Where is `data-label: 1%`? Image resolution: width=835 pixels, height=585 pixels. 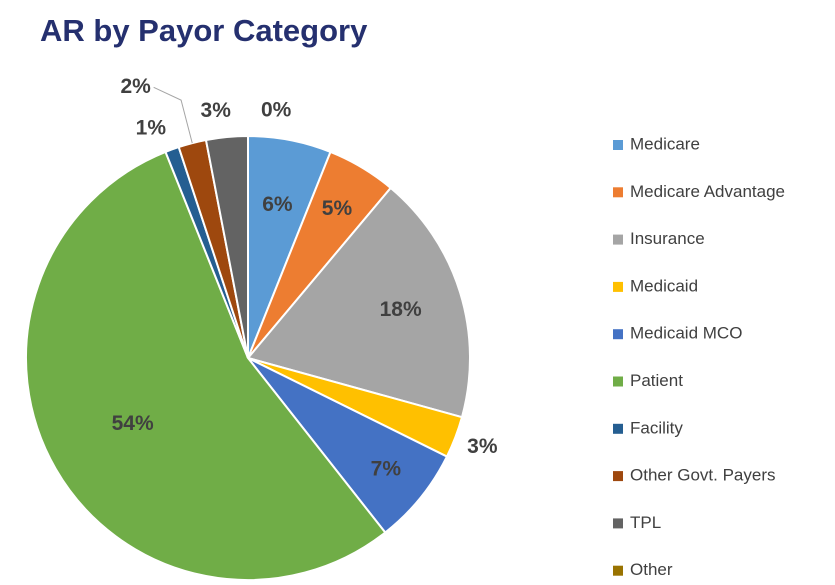
data-label: 1% is located at coordinates (151, 128).